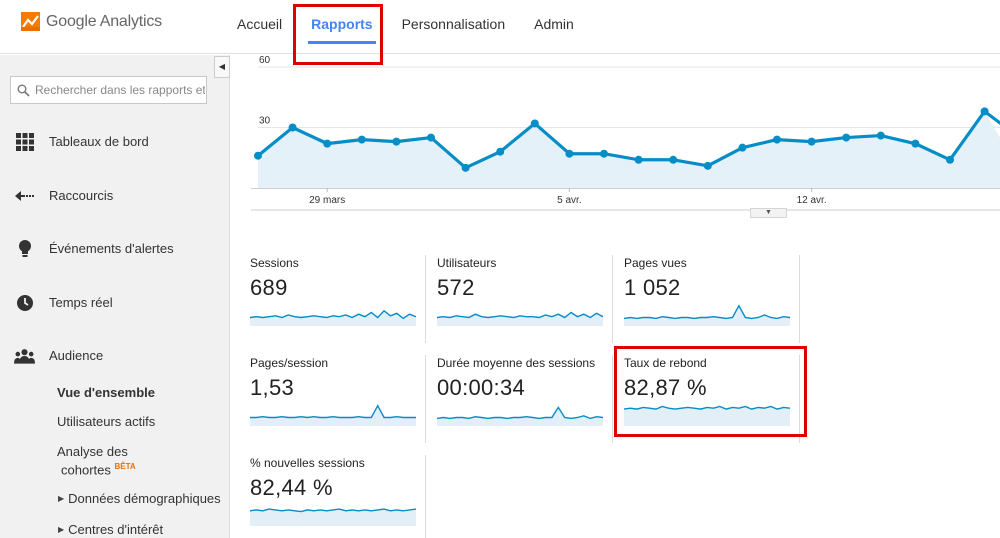 Image resolution: width=1000 pixels, height=538 pixels. I want to click on sidebar-item-shortcuts: Raccourcis, so click(63, 195).